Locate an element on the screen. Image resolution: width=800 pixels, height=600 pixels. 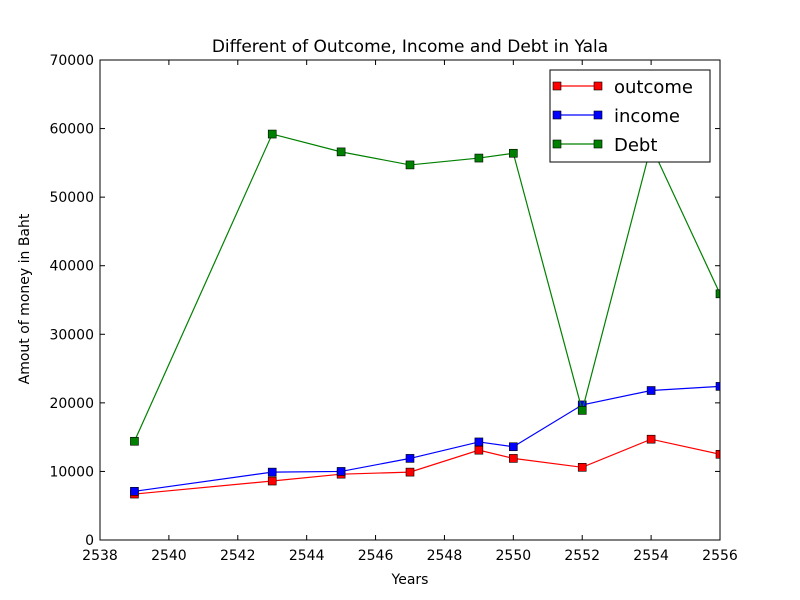
legend: outcome income Debt is located at coordinates (630, 116).